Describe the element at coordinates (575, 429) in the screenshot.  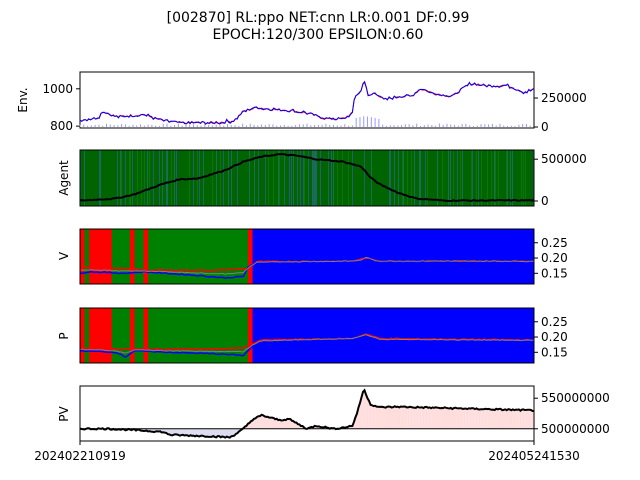
I see `pv-ytick-right-label: 500000000` at that location.